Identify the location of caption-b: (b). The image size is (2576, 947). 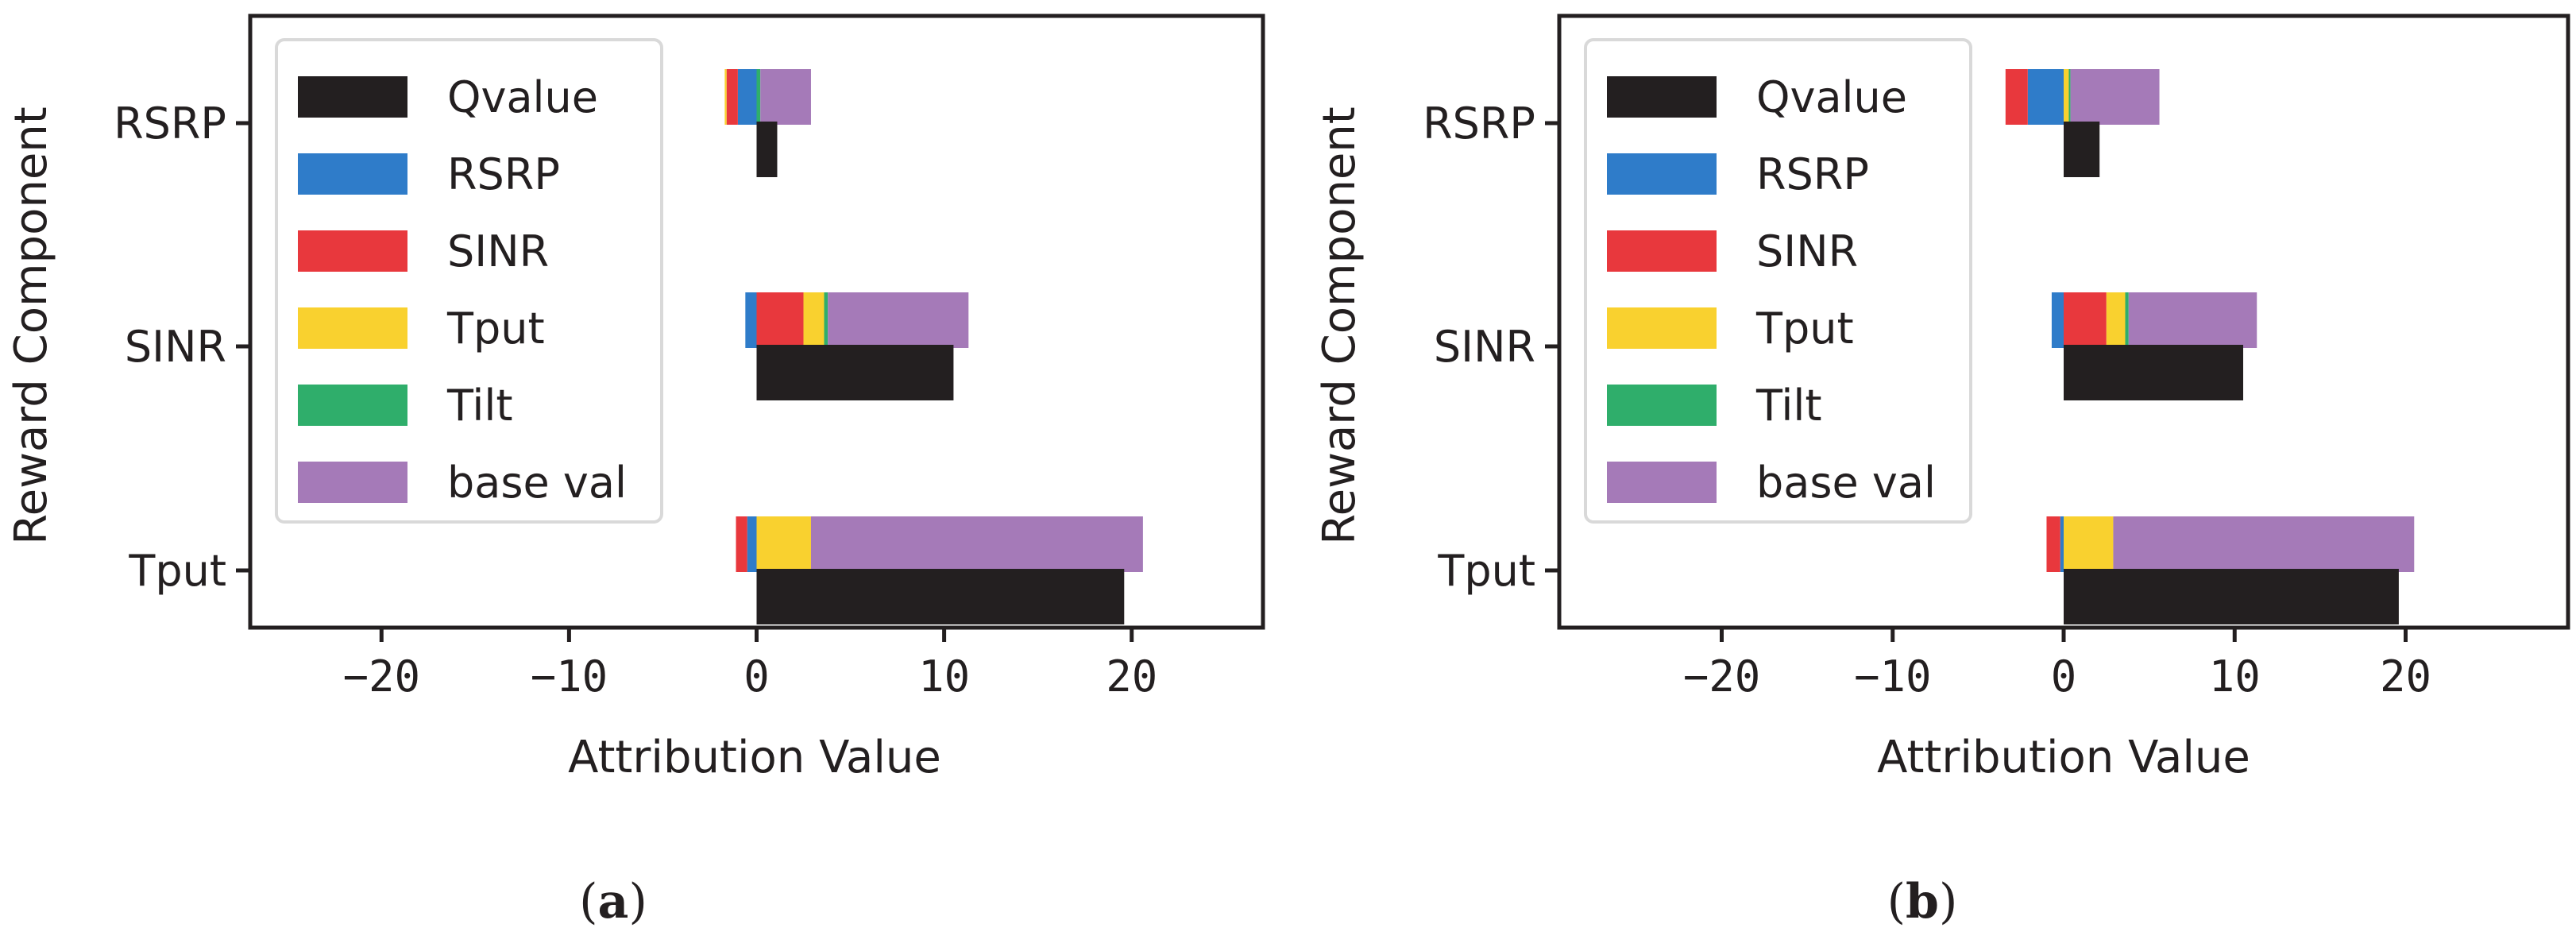
(1922, 902).